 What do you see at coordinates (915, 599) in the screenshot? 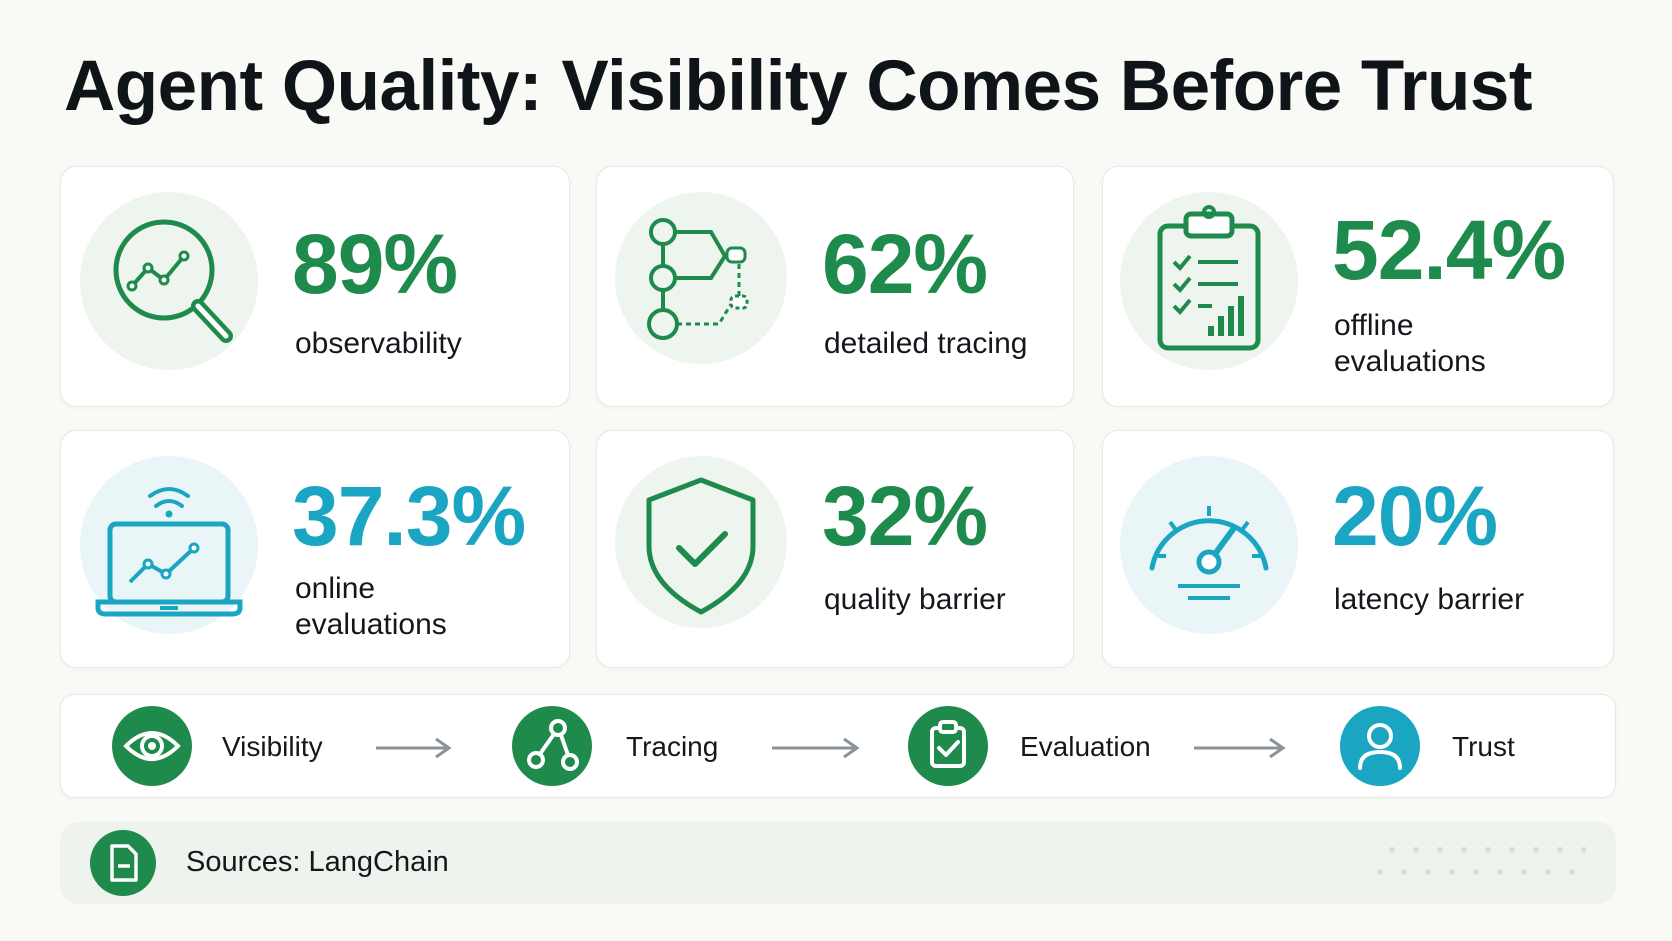
I see `stat-label-quality-barrier: quality barrier` at bounding box center [915, 599].